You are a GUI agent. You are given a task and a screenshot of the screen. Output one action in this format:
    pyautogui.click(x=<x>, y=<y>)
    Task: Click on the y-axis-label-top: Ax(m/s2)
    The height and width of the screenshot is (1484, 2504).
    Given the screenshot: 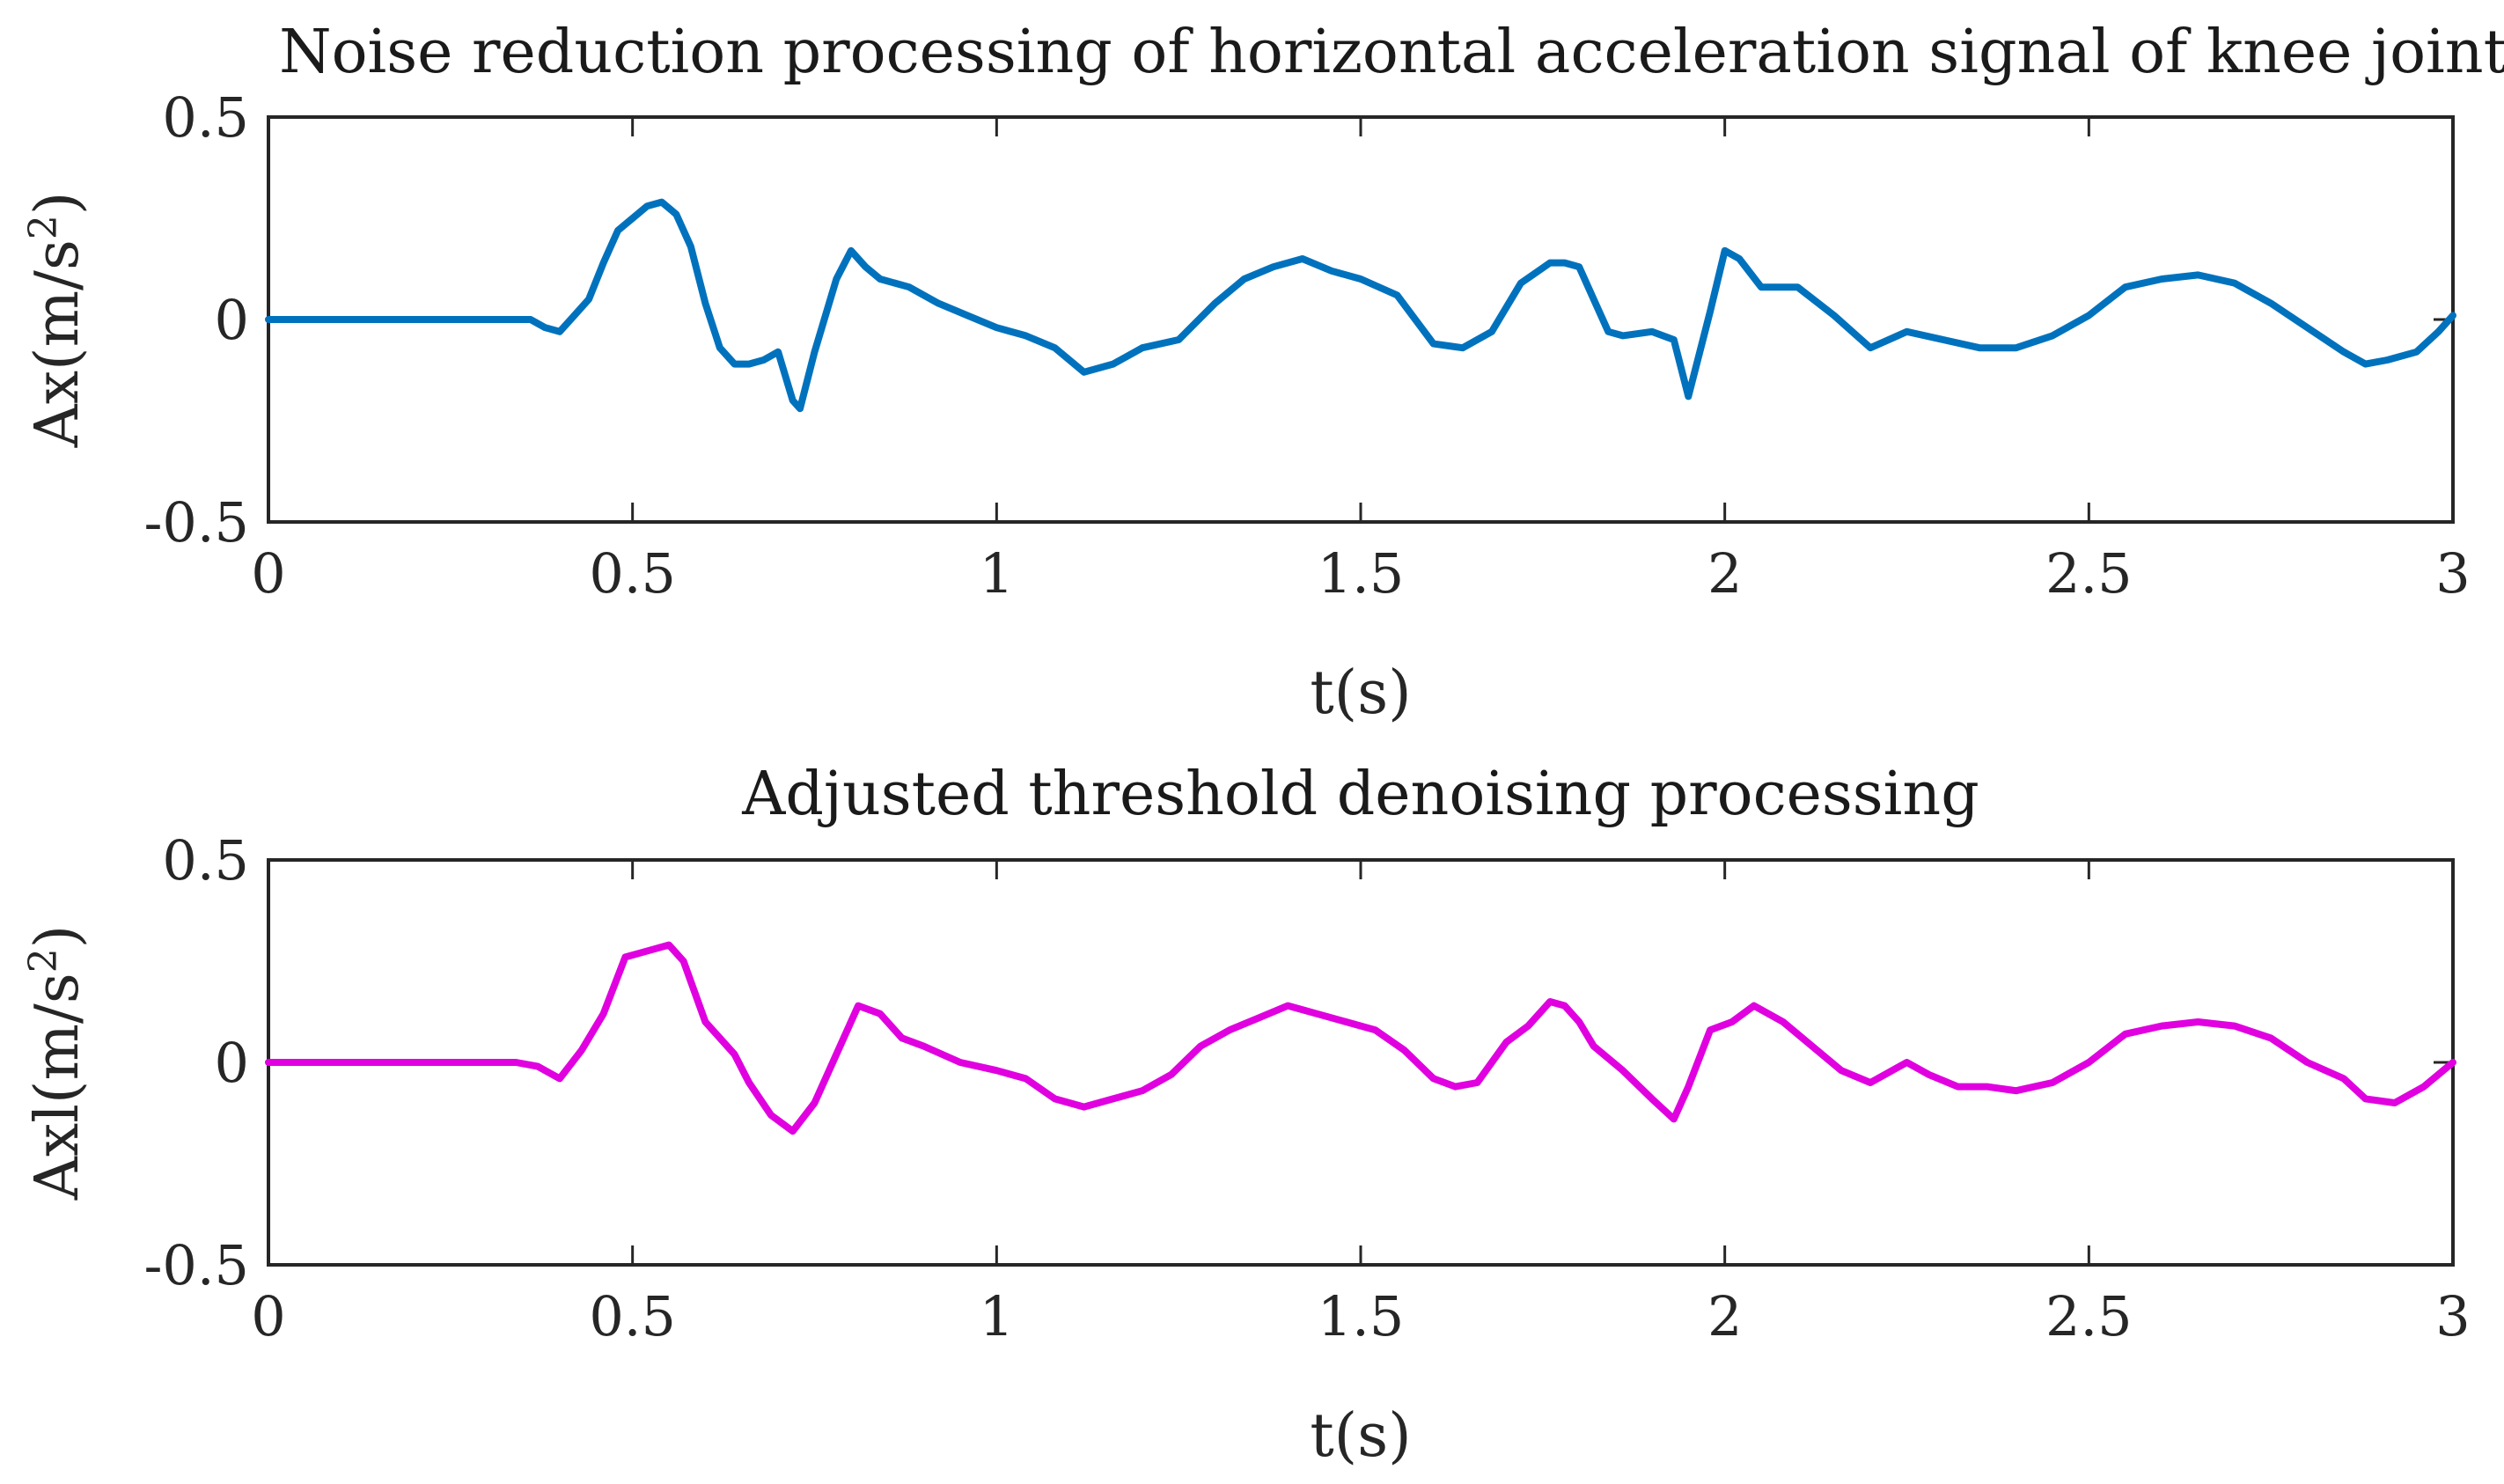 What is the action you would take?
    pyautogui.click(x=57, y=320)
    